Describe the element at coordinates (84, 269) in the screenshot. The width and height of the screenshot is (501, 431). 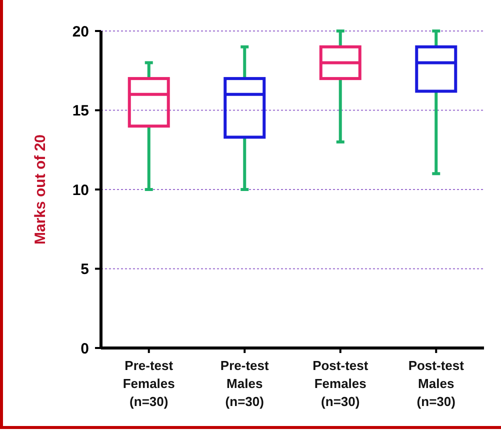
I see `y-tick-label: 5` at that location.